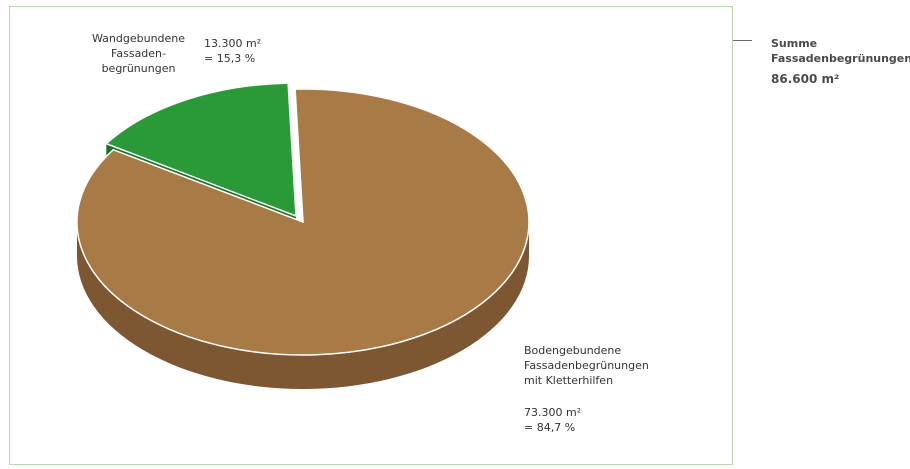  What do you see at coordinates (805, 79) in the screenshot?
I see `total-value: 86.600 m²` at bounding box center [805, 79].